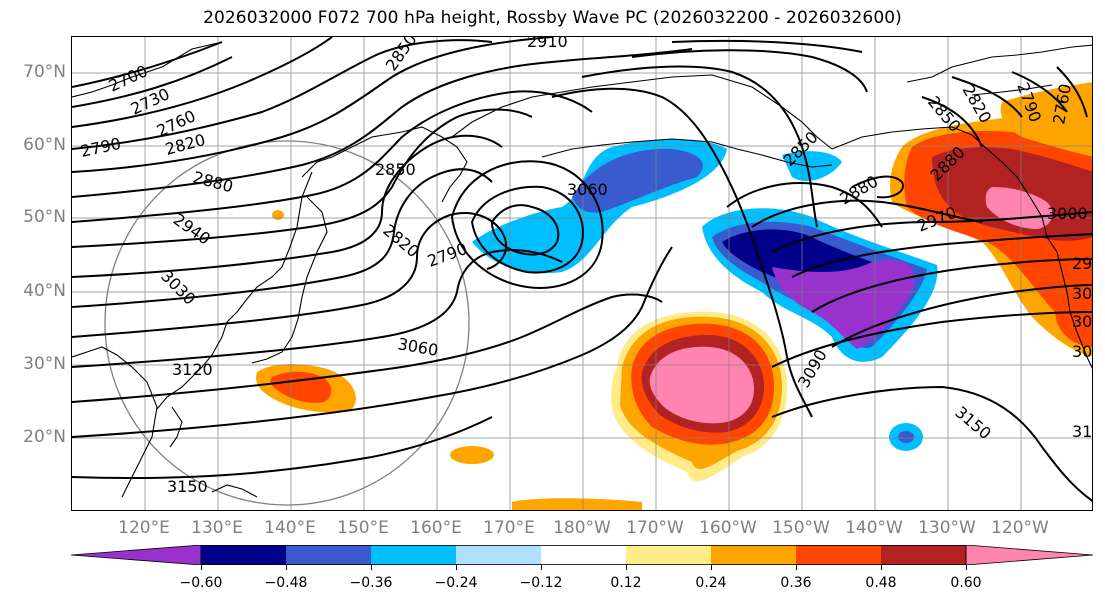 The height and width of the screenshot is (604, 1105). I want to click on lat-label-70n: 70°N, so click(44, 72).